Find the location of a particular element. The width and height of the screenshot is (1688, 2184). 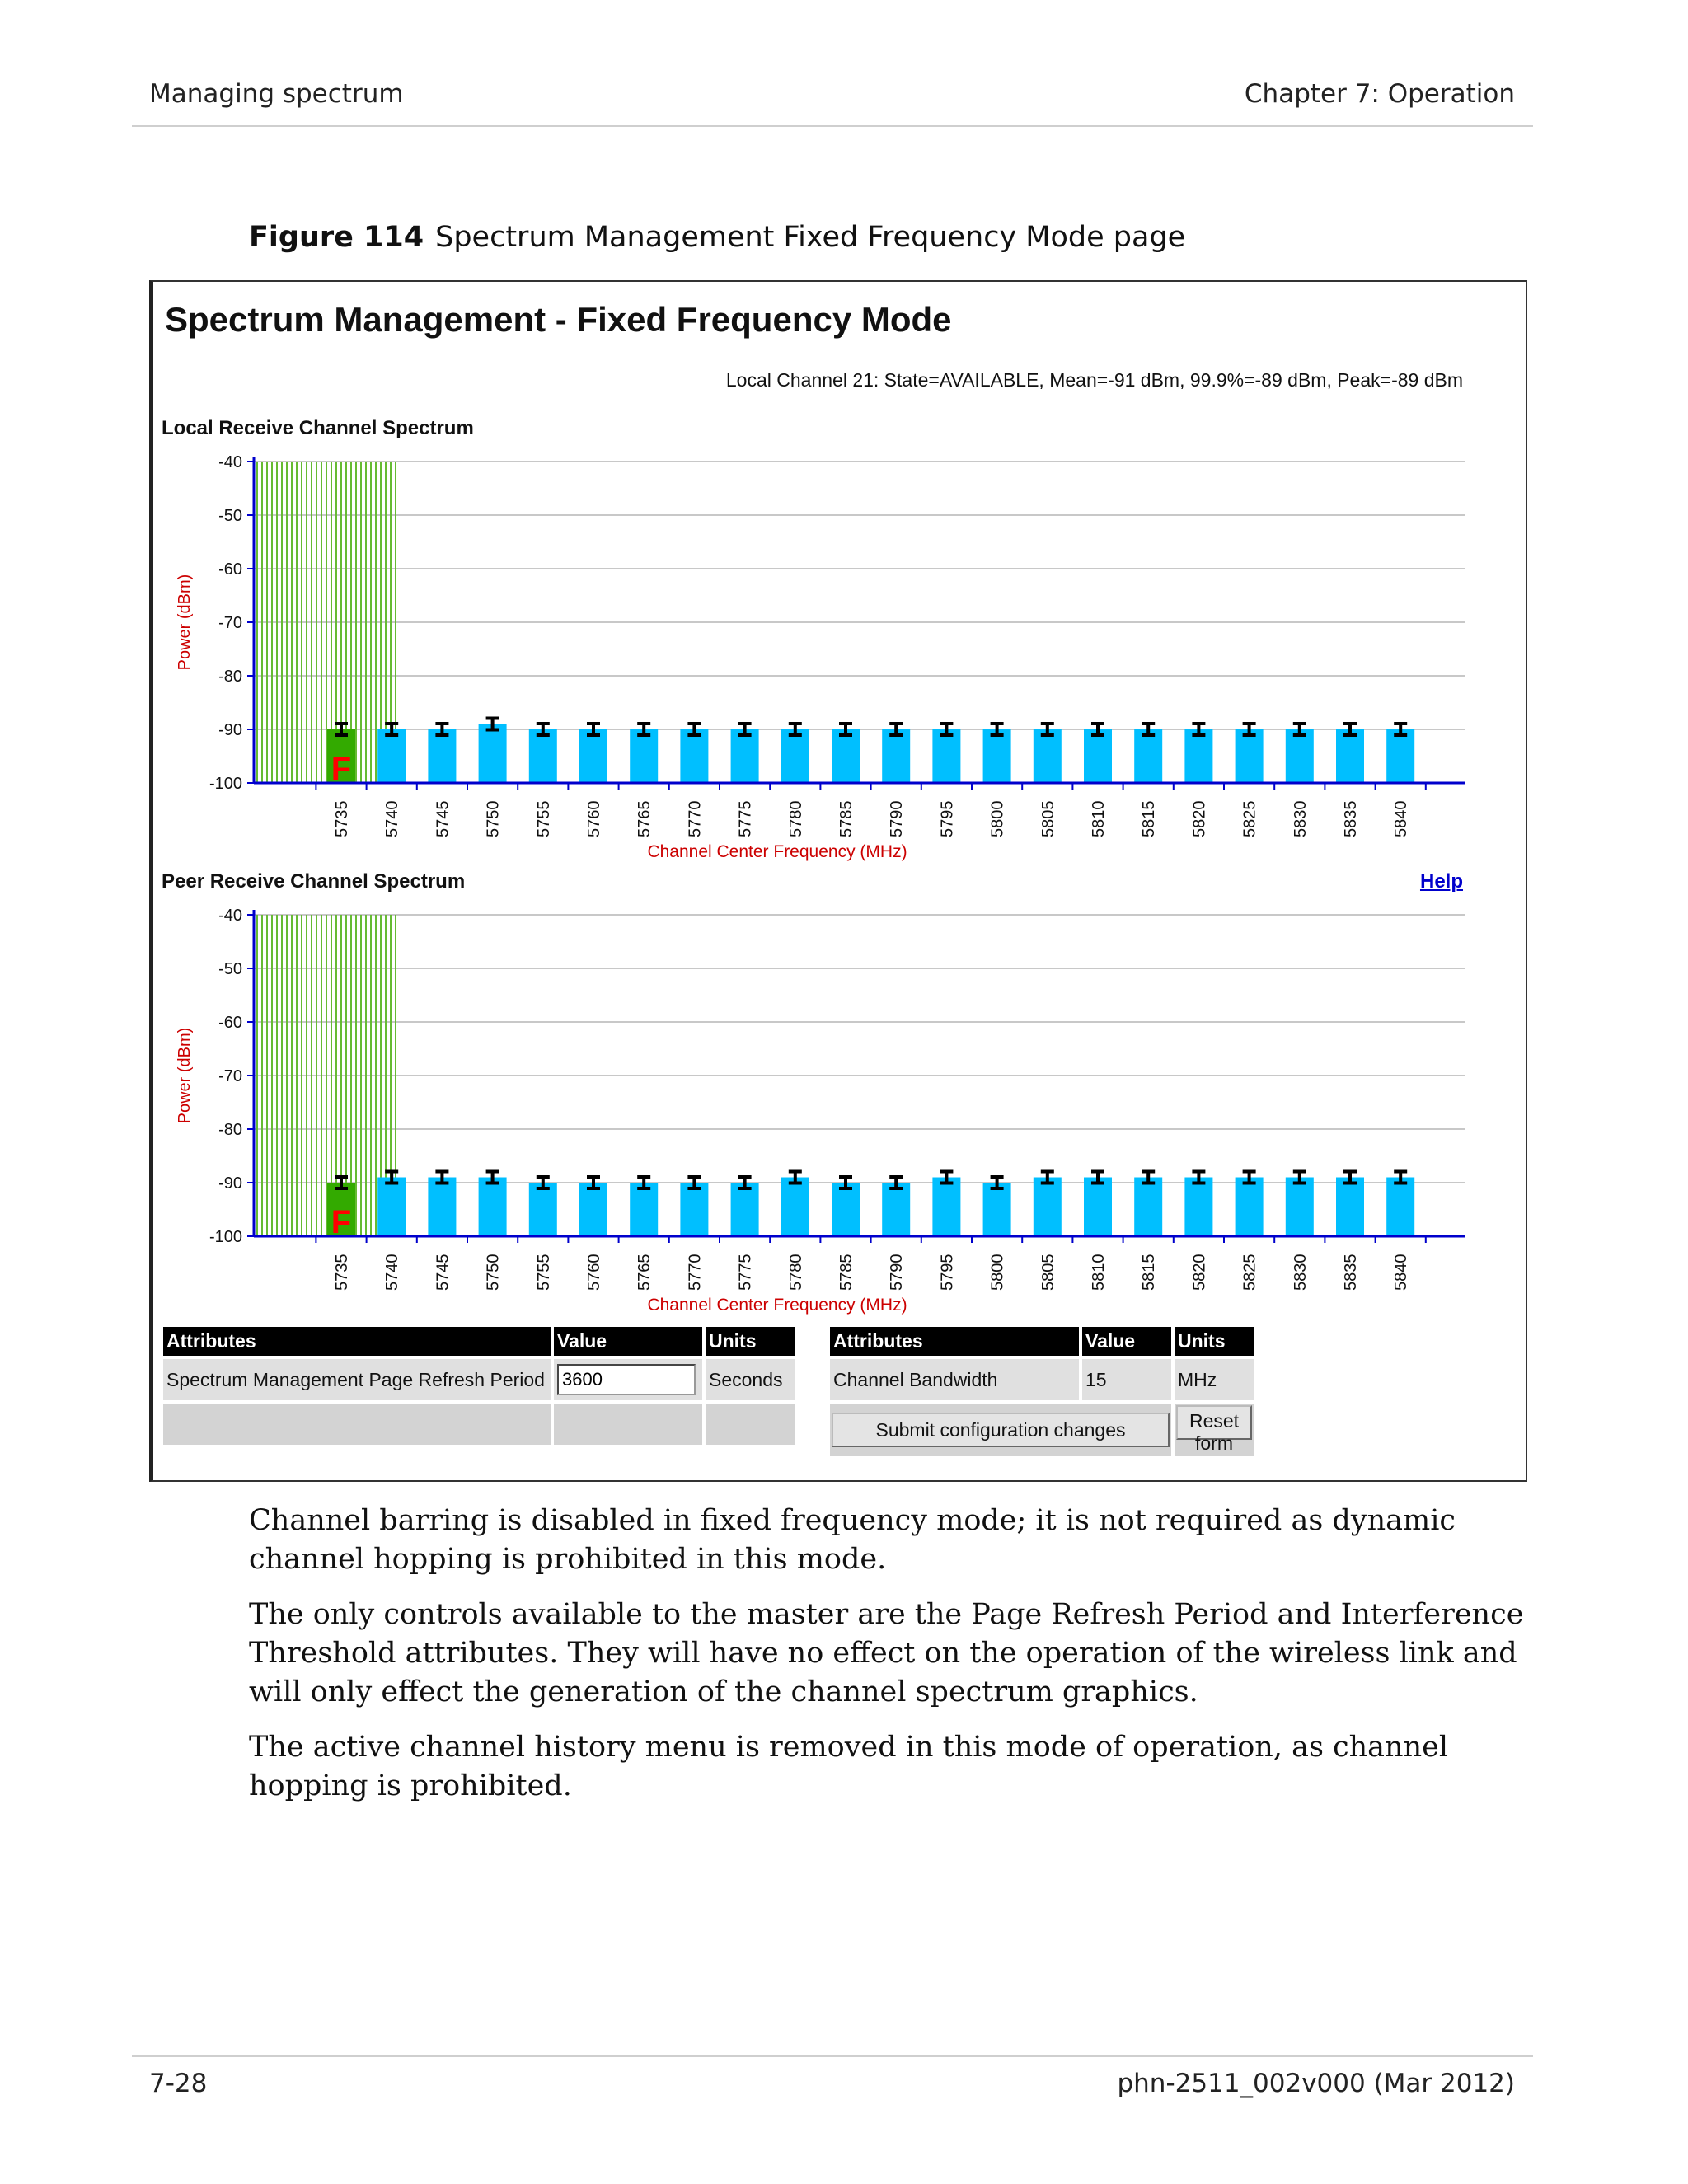

x-tick-label: 5760 is located at coordinates (594, 1272).